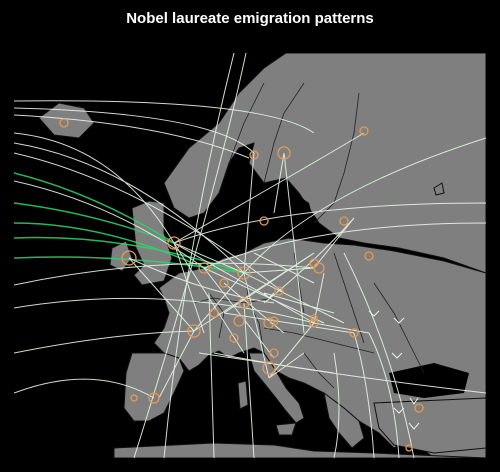 The image size is (500, 472). I want to click on baltic-sea, so click(296, 215).